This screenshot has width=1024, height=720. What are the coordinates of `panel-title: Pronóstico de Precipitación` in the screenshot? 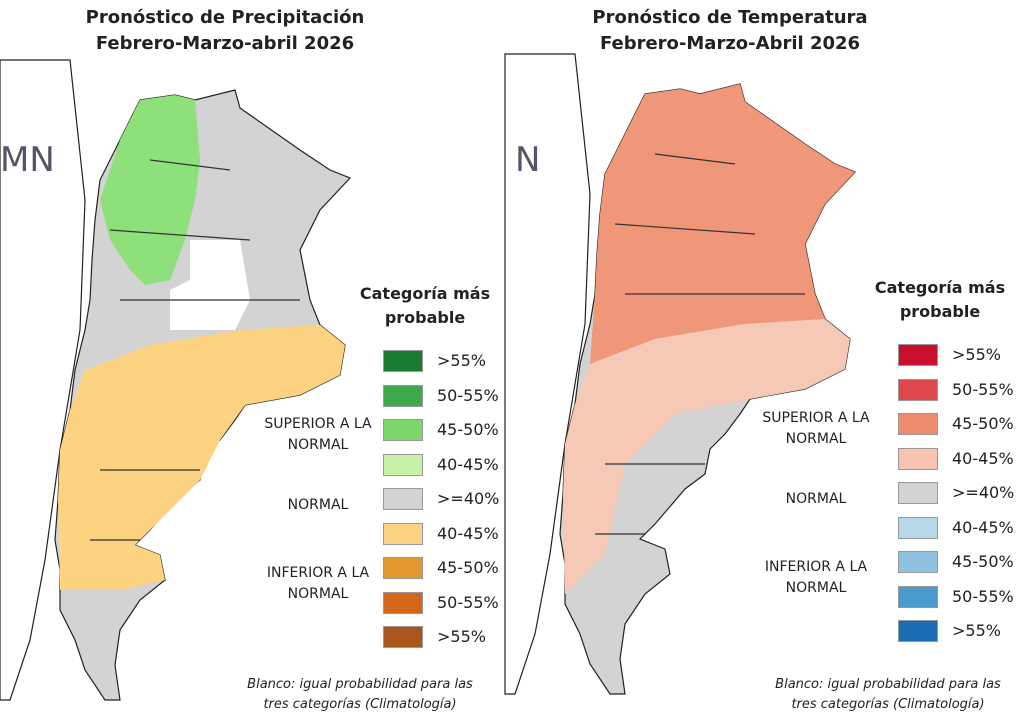 It's located at (225, 17).